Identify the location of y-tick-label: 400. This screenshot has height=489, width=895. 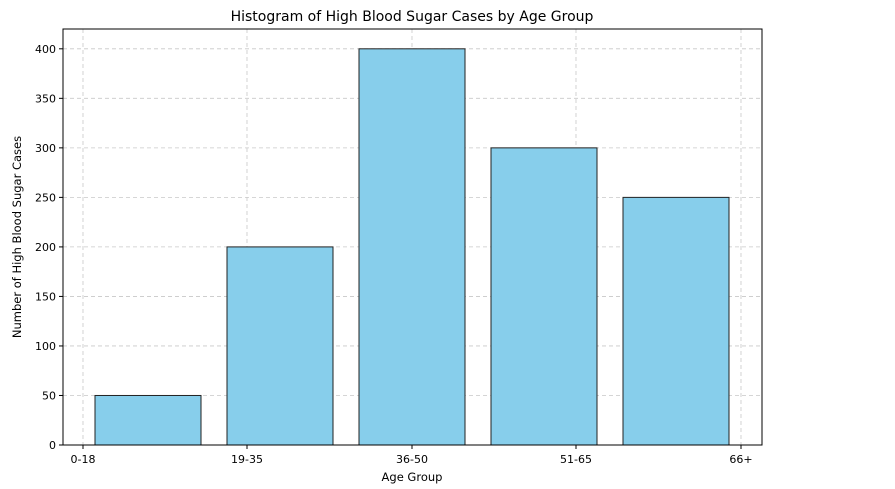
(45, 49).